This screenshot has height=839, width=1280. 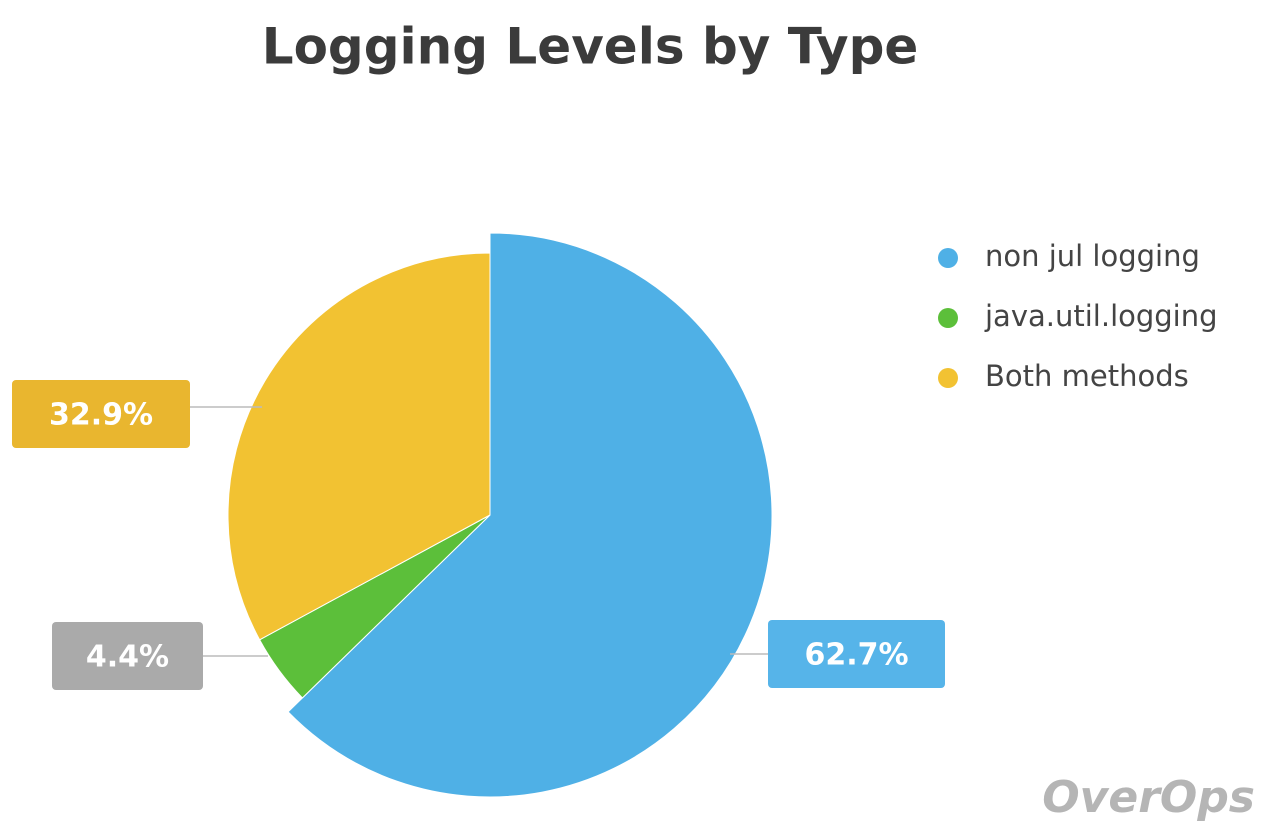 I want to click on value-label: 32.9%, so click(x=101, y=415).